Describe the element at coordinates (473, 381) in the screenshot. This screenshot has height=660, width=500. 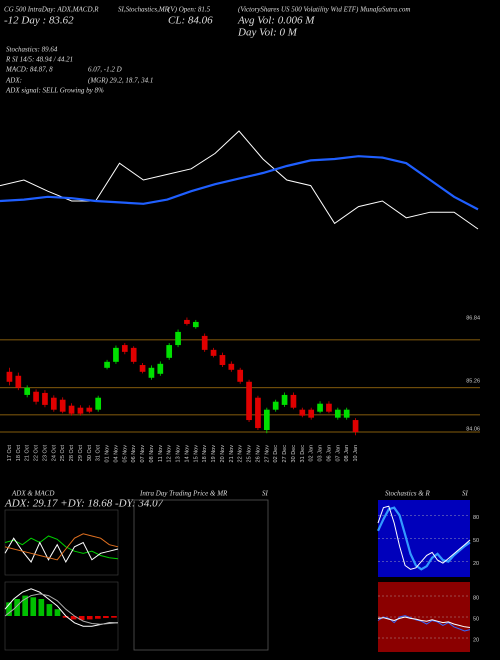
I see `y-tick-label: 85.26` at that location.